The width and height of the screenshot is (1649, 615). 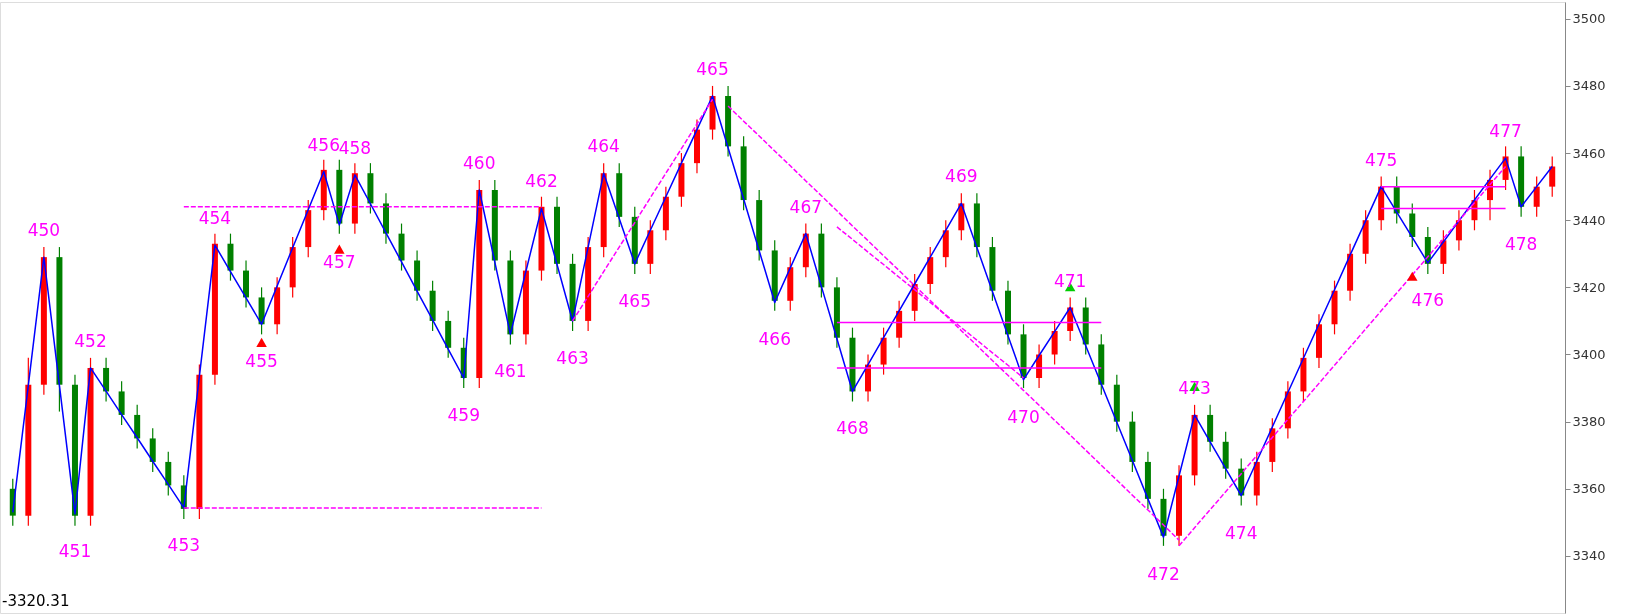 What do you see at coordinates (852, 428) in the screenshot?
I see `annotation: 468` at bounding box center [852, 428].